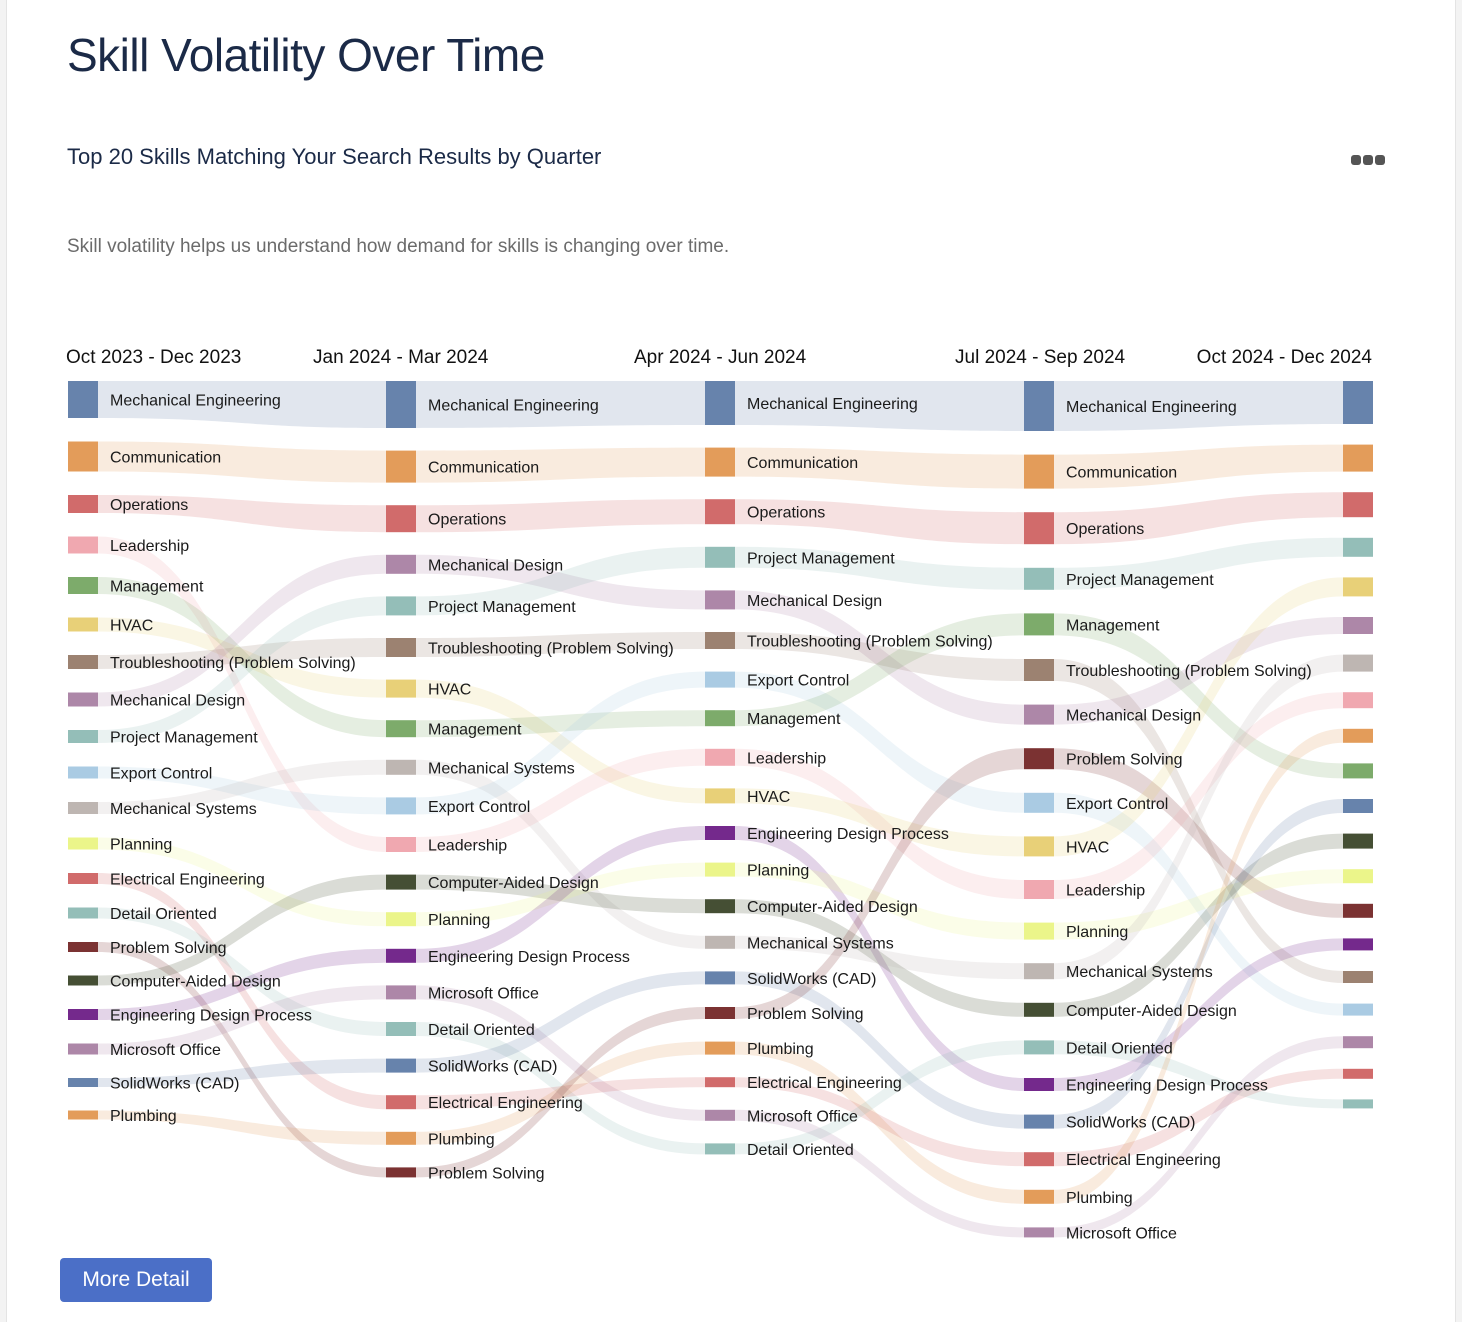 Image resolution: width=1462 pixels, height=1322 pixels. Describe the element at coordinates (136, 1280) in the screenshot. I see `more-detail-button: More Detail` at that location.